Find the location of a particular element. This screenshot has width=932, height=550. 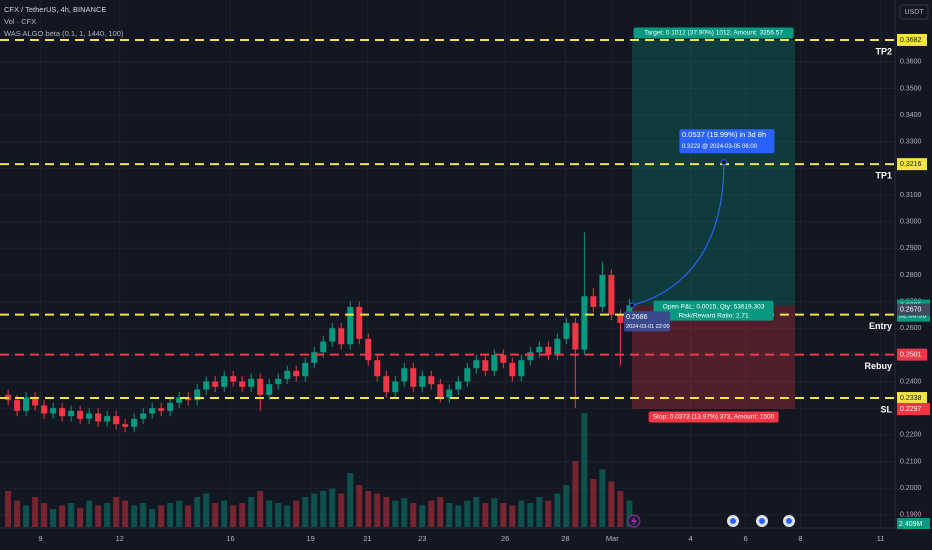

currency-box is located at coordinates (914, 12).